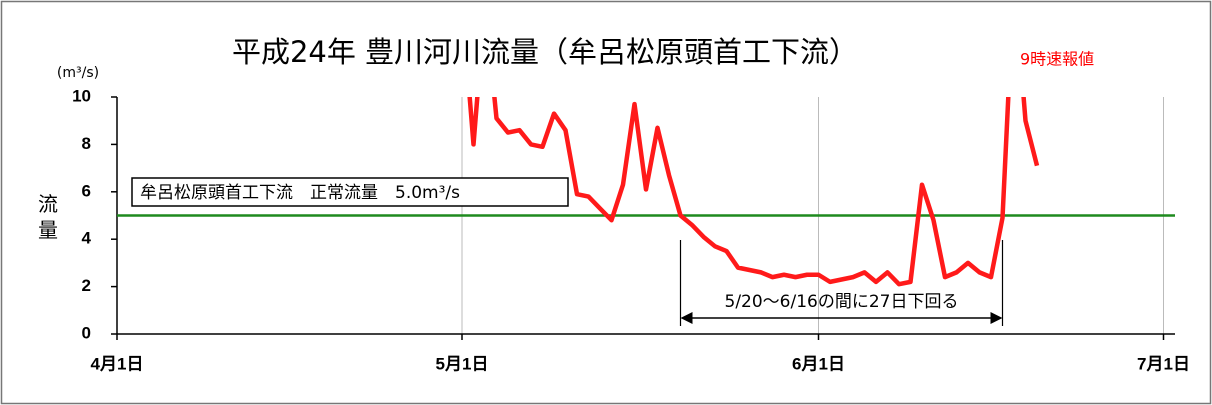  I want to click on y-tick-label: 8, so click(86, 143).